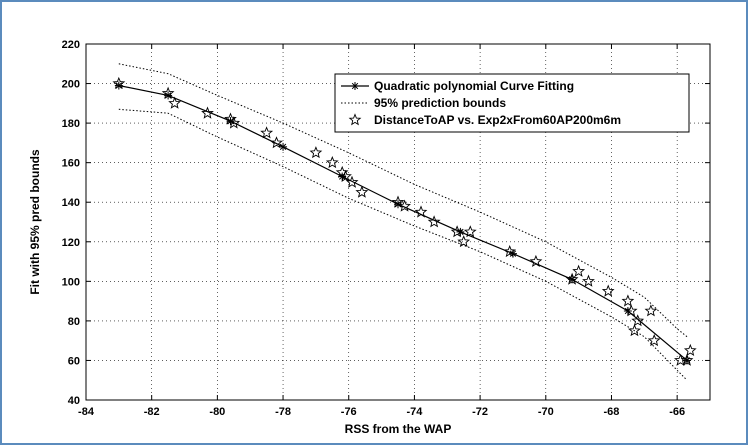  Describe the element at coordinates (74, 322) in the screenshot. I see `y-tick-label: 80` at that location.